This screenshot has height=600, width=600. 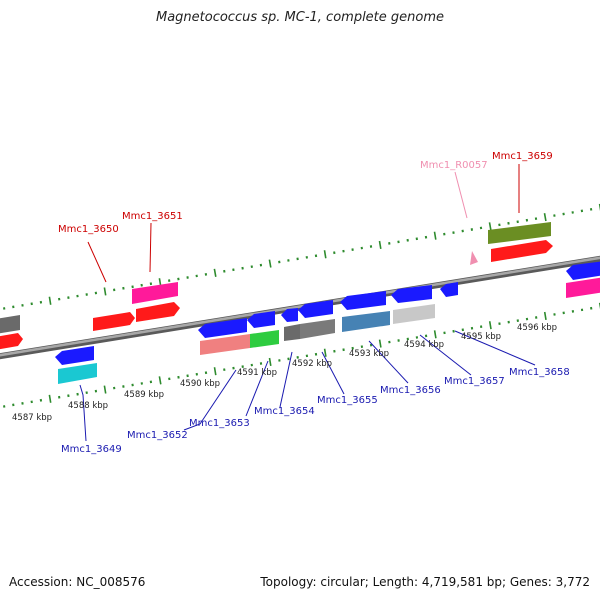 What do you see at coordinates (77, 373) in the screenshot?
I see `gene-feature-cyan-block` at bounding box center [77, 373].